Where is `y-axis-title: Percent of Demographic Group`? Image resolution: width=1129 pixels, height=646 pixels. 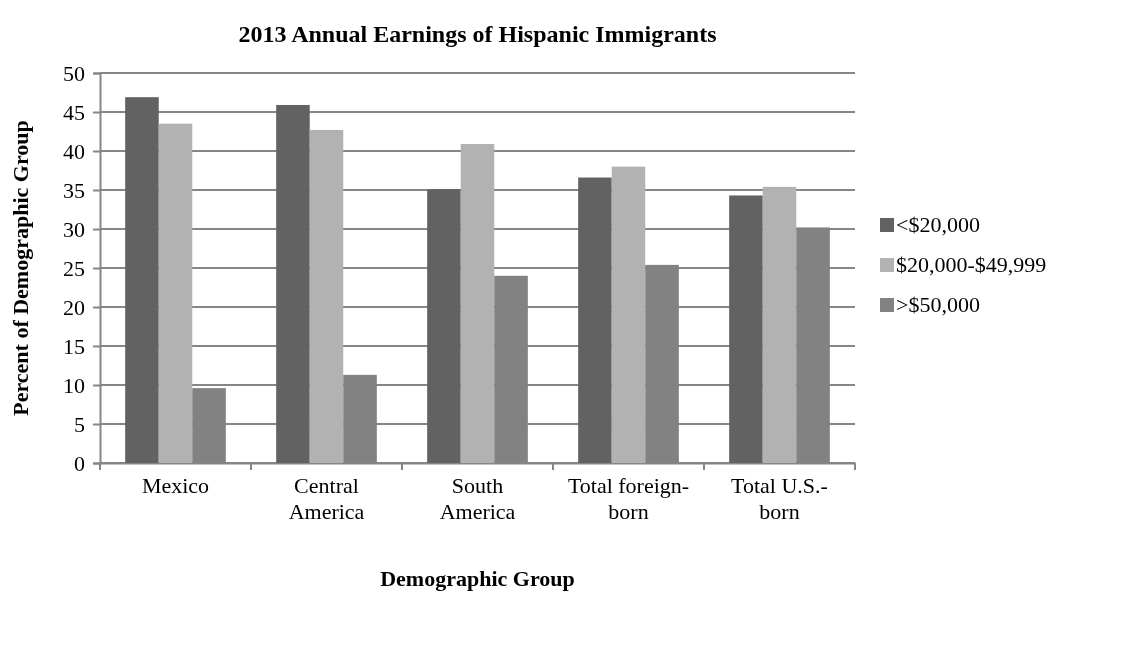 y-axis-title: Percent of Demographic Group is located at coordinates (20, 268).